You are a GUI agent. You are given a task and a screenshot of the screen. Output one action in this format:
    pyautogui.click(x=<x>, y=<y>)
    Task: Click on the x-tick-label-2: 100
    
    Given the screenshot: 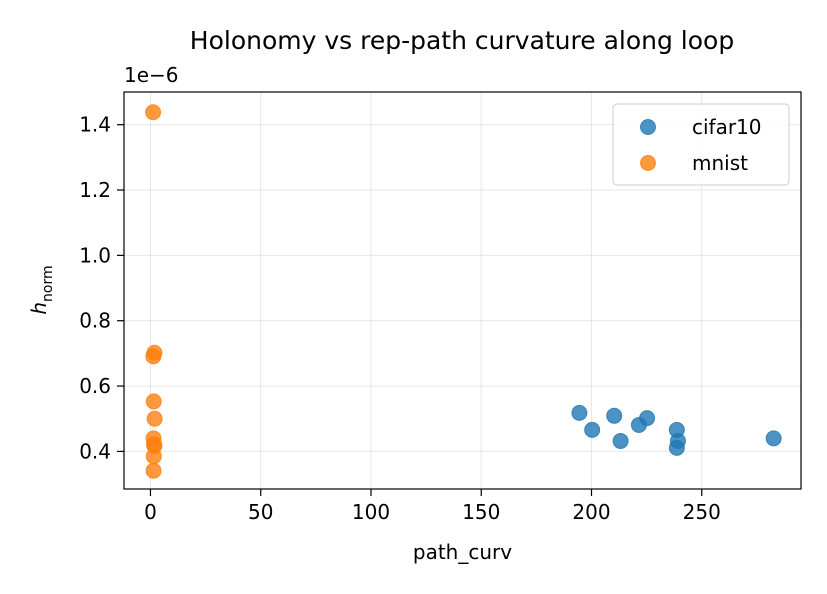 What is the action you would take?
    pyautogui.click(x=371, y=512)
    